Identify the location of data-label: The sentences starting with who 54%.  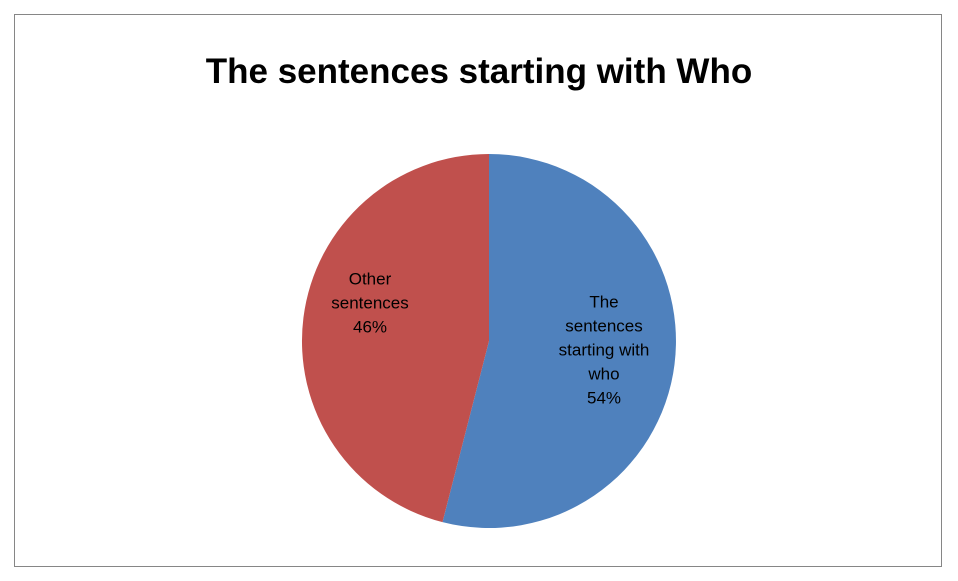
(604, 350).